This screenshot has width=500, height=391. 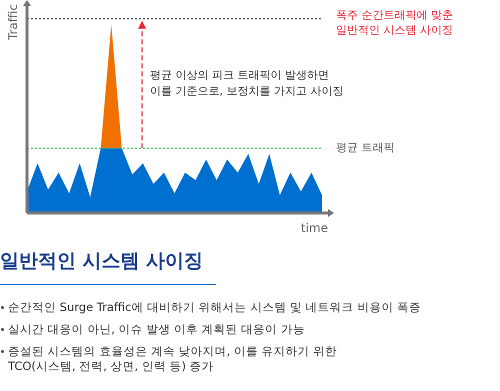 I want to click on ref-line-label: 평균 트래픽, so click(x=365, y=147).